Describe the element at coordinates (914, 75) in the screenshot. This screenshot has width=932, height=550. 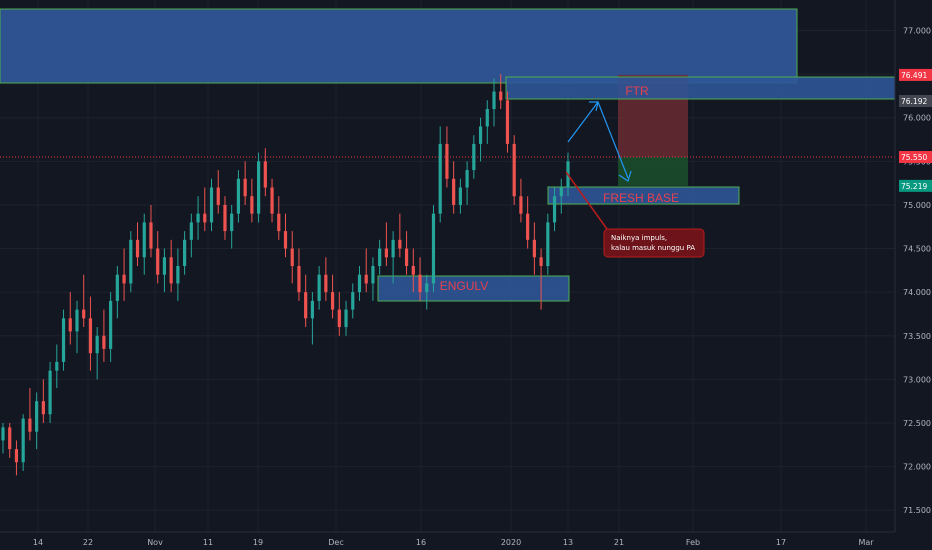
I see `price-label-text: 76.491` at that location.